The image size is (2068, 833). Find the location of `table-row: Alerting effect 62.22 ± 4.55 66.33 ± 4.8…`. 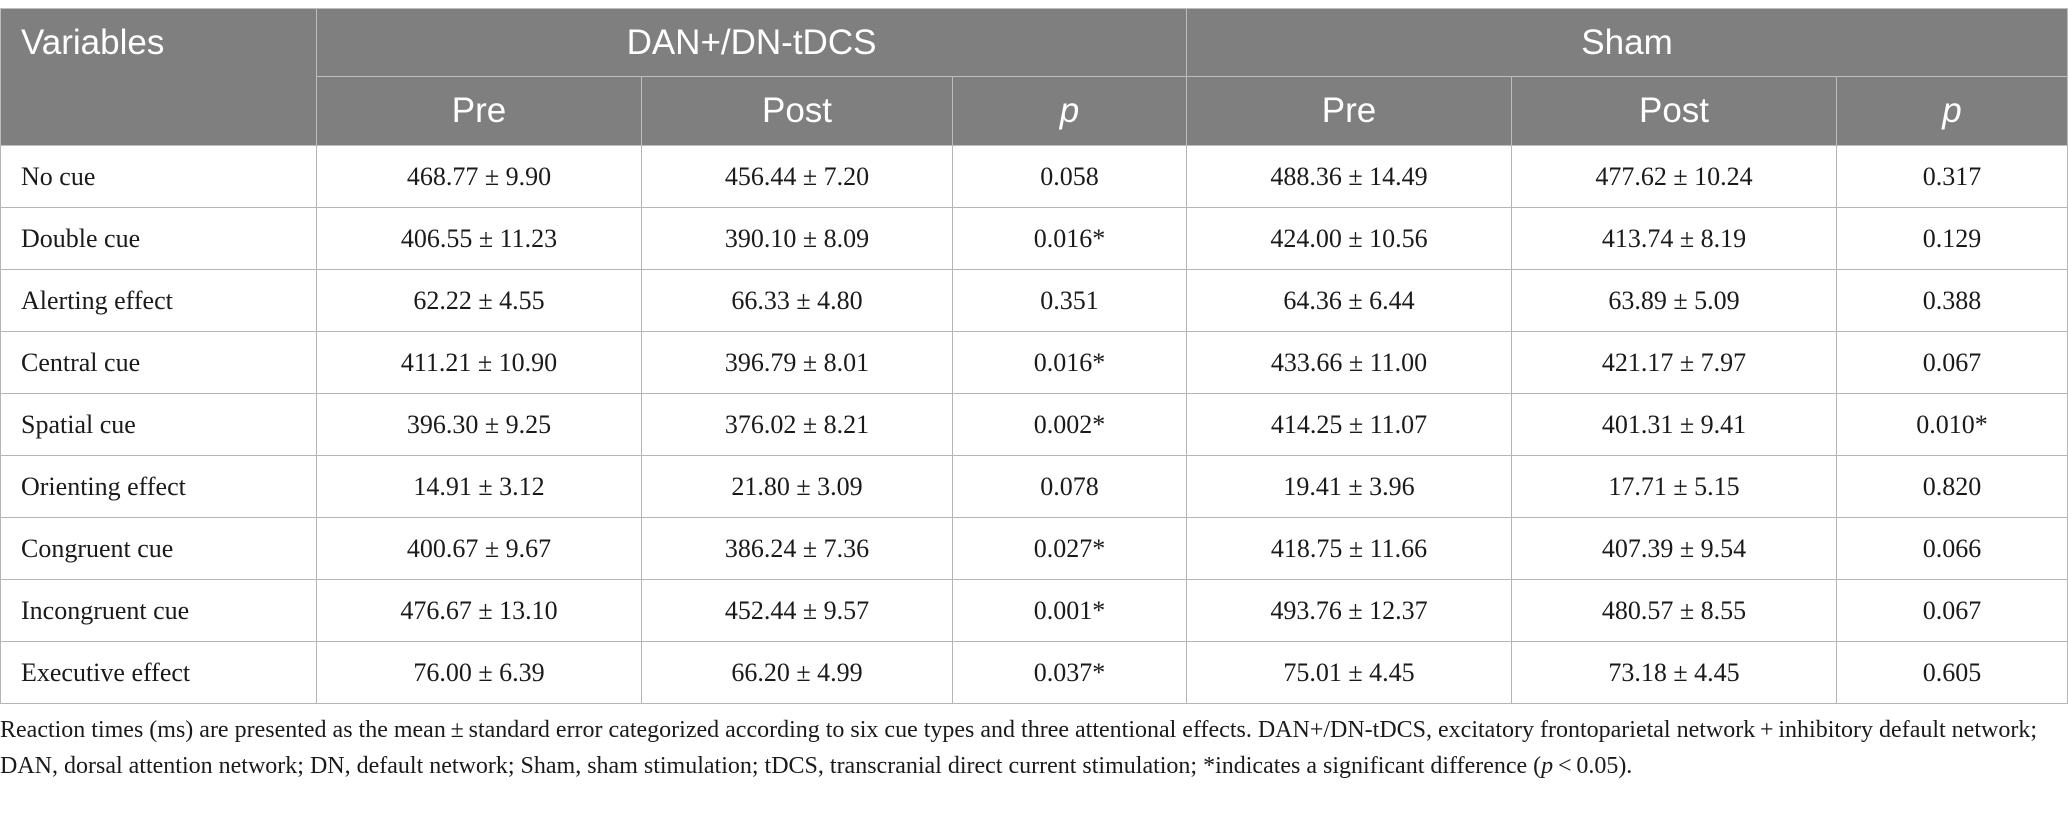

table-row: Alerting effect 62.22 ± 4.55 66.33 ± 4.8… is located at coordinates (1034, 300).